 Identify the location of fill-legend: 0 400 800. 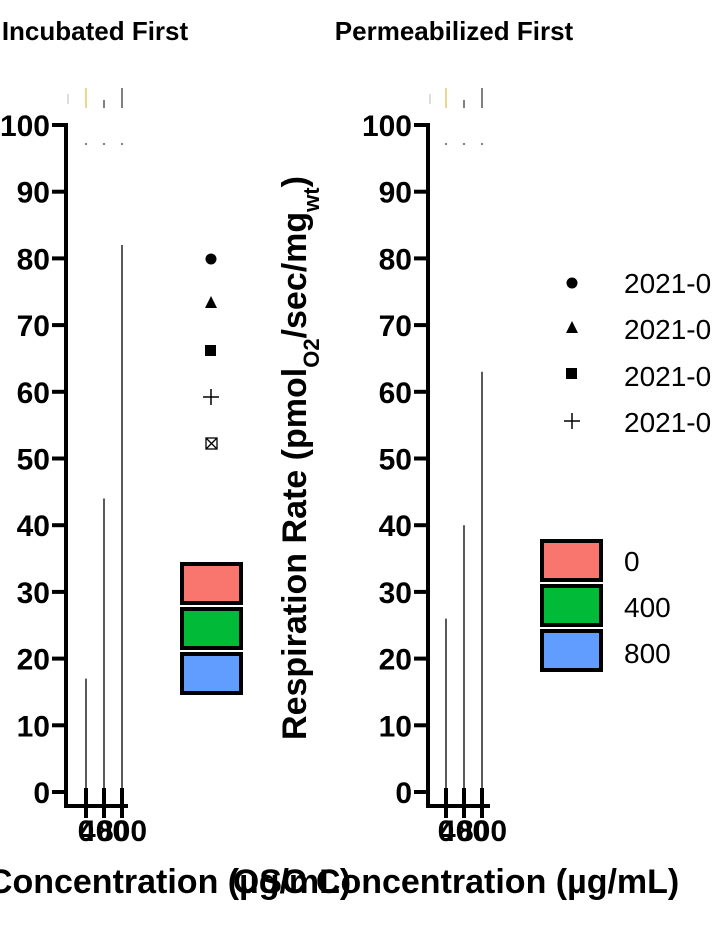
(605, 605).